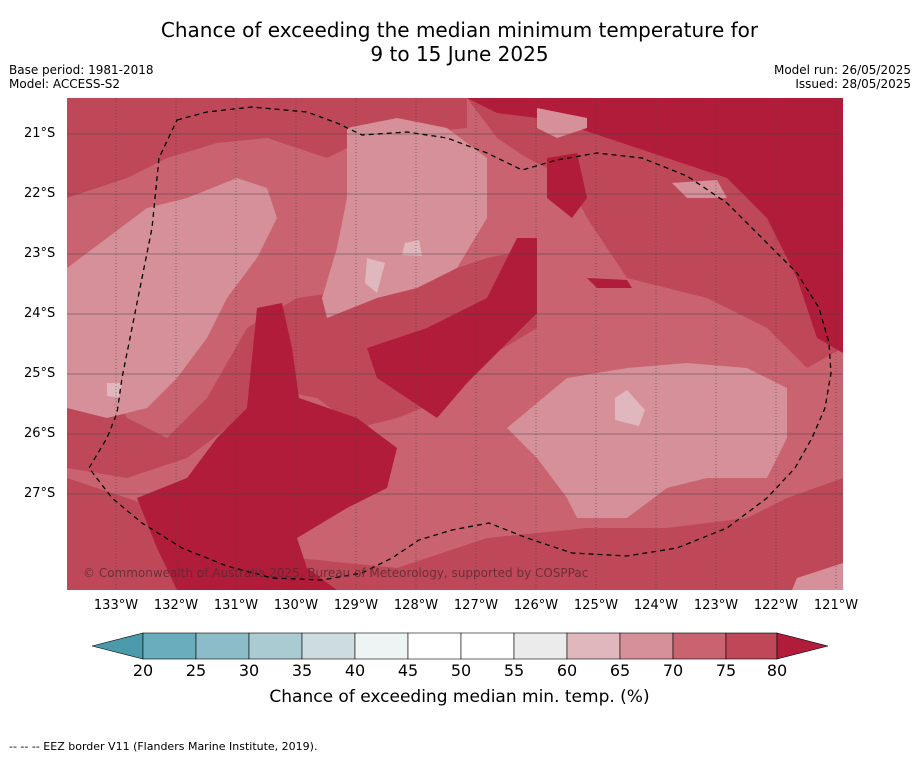  I want to click on meta-left: Base period: 1981-2018 Model: ACCESS-S2, so click(81, 77).